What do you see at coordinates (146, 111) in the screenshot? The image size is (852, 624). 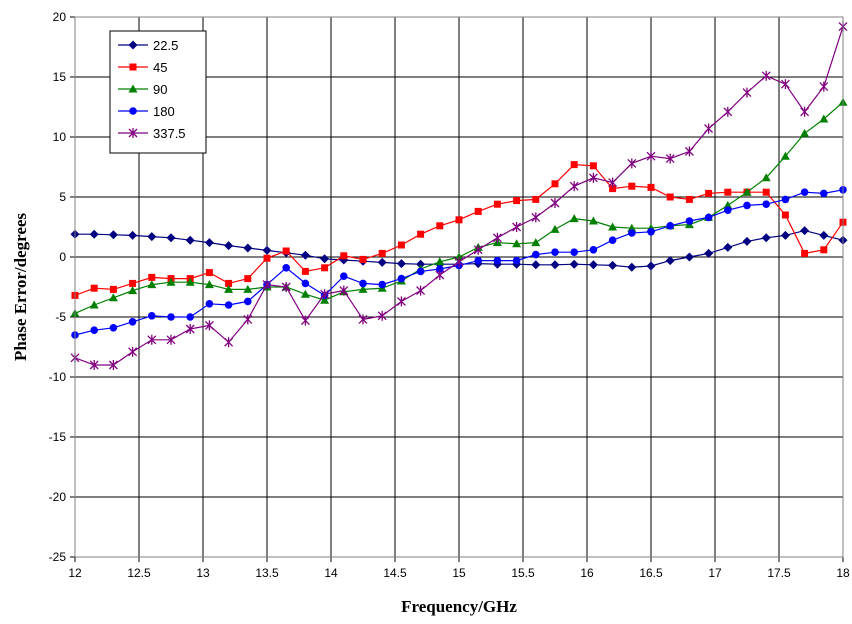 I see `legend-item: 180` at bounding box center [146, 111].